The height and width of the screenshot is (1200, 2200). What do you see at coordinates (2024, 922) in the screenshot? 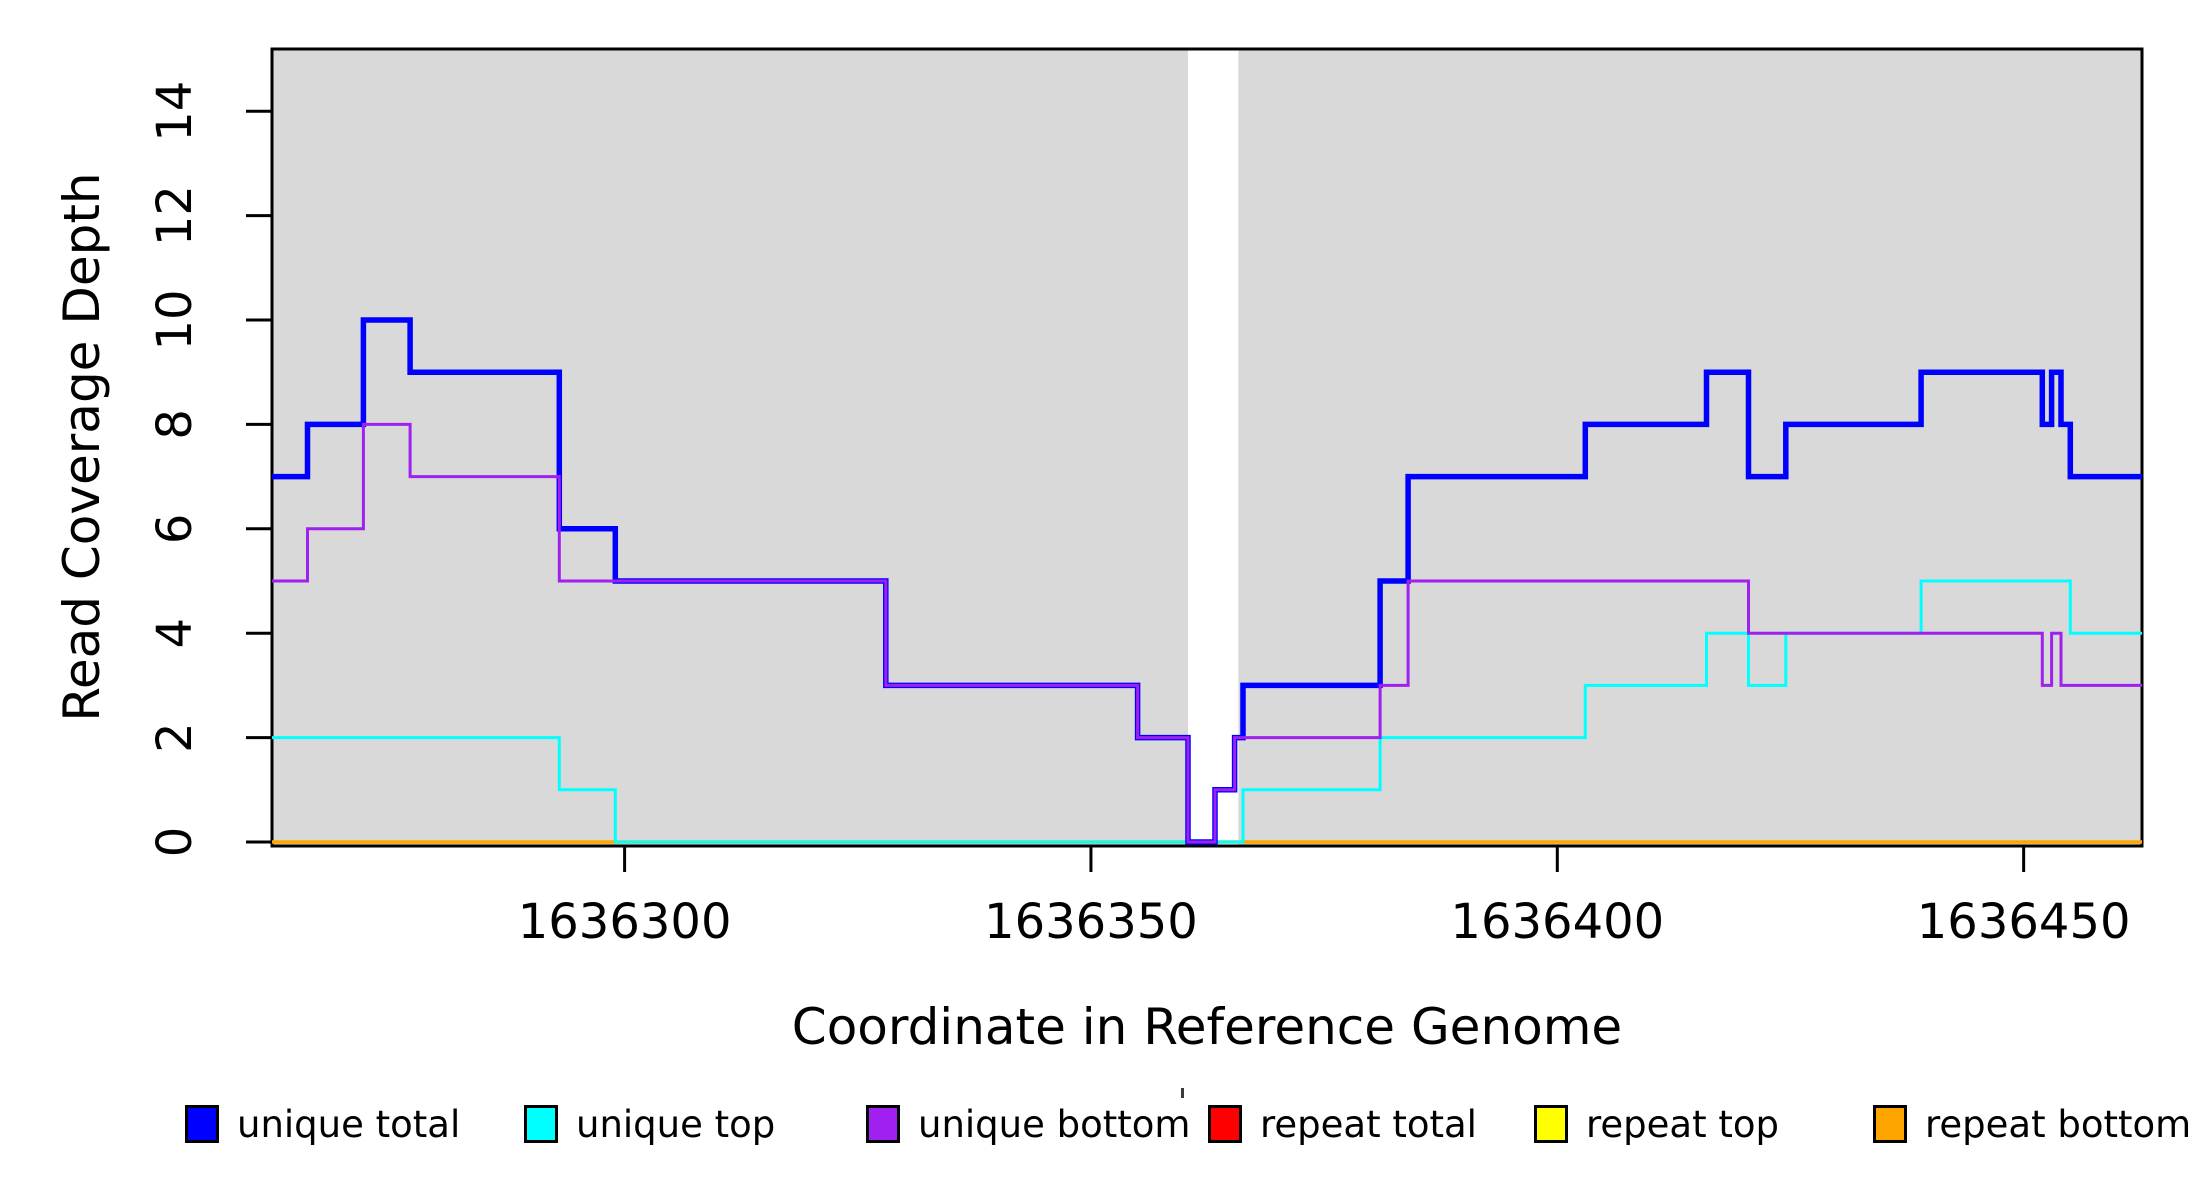
I see `x-tick-label: 1636450` at bounding box center [2024, 922].